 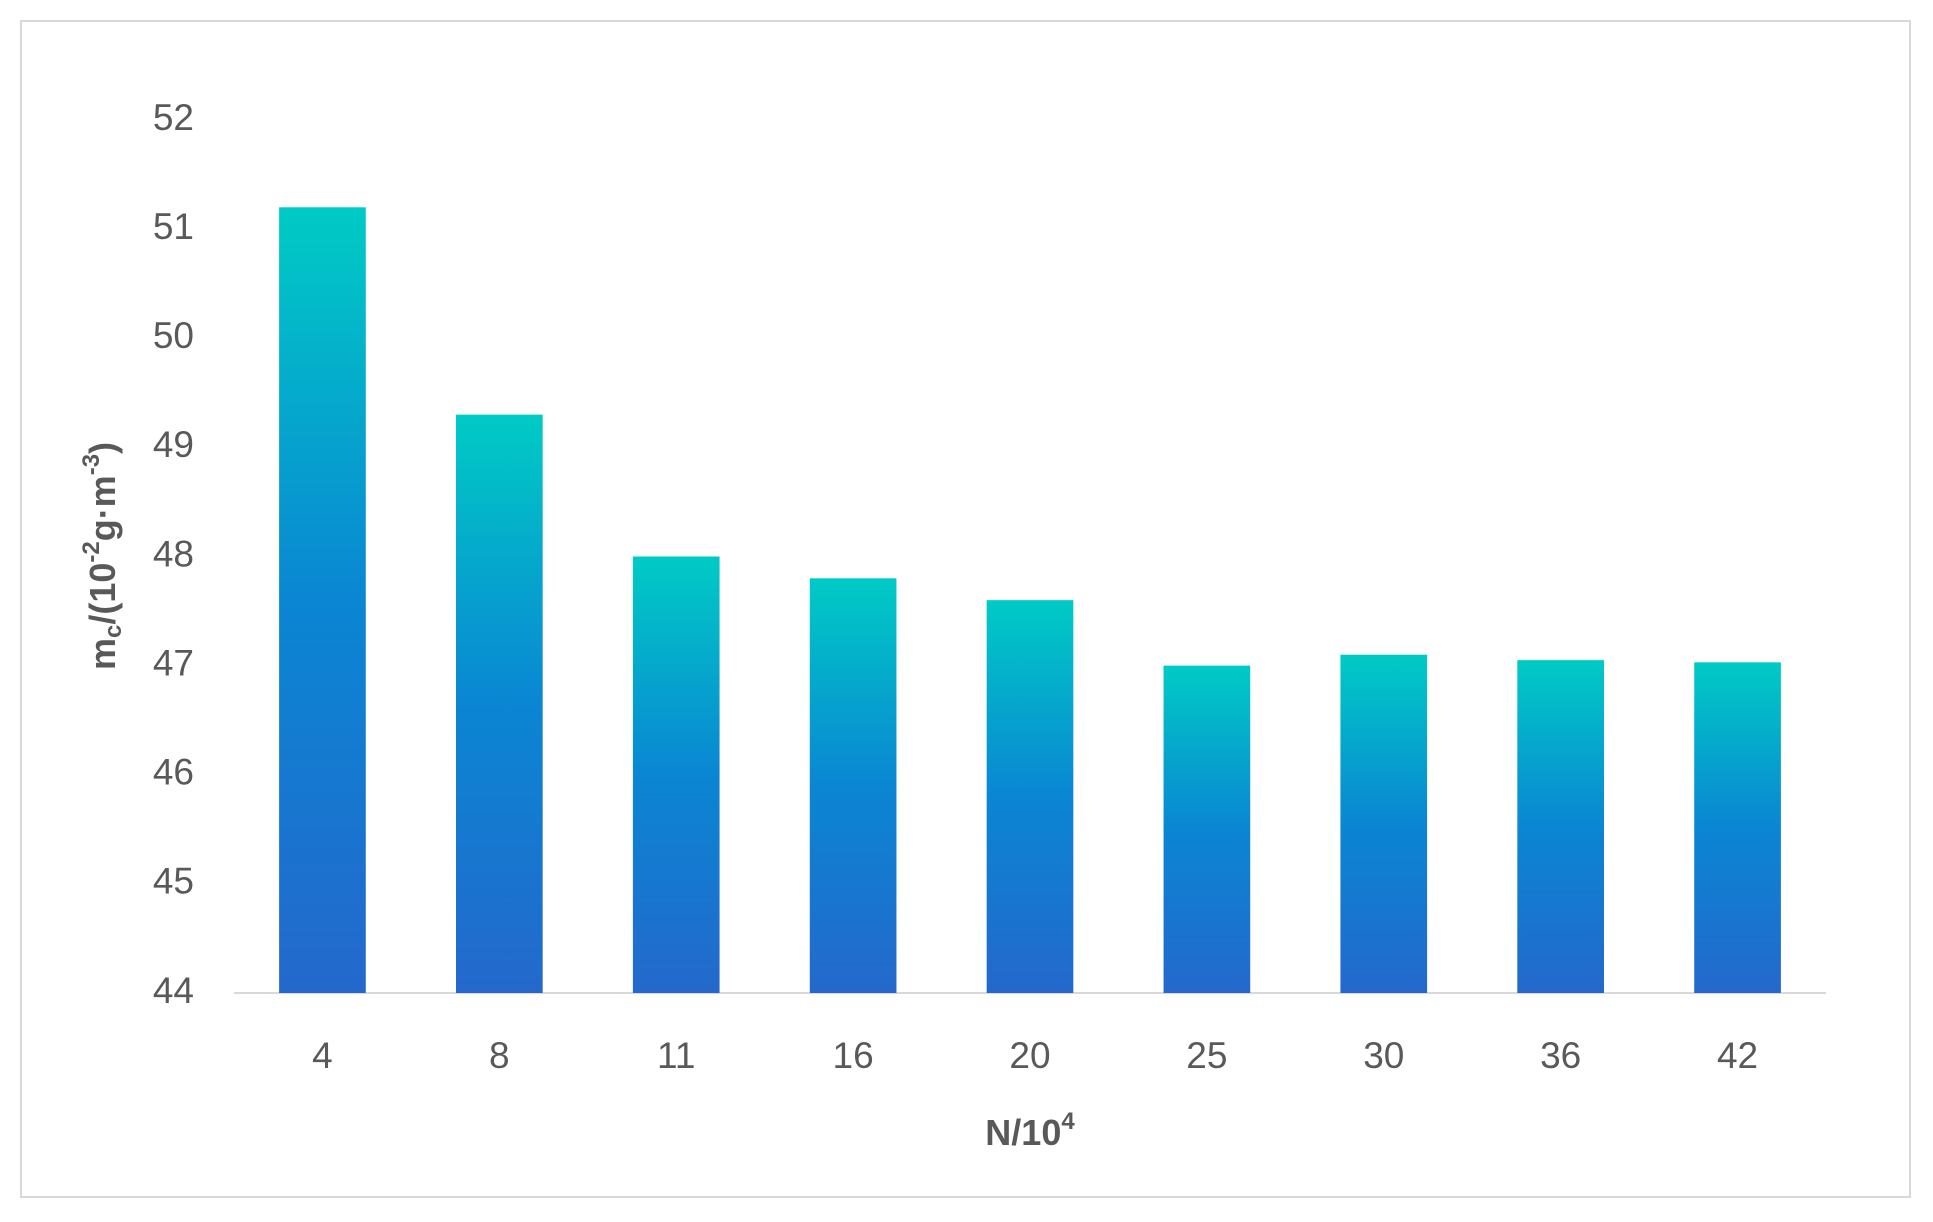 What do you see at coordinates (91, 551) in the screenshot?
I see `y-label-sup: -2` at bounding box center [91, 551].